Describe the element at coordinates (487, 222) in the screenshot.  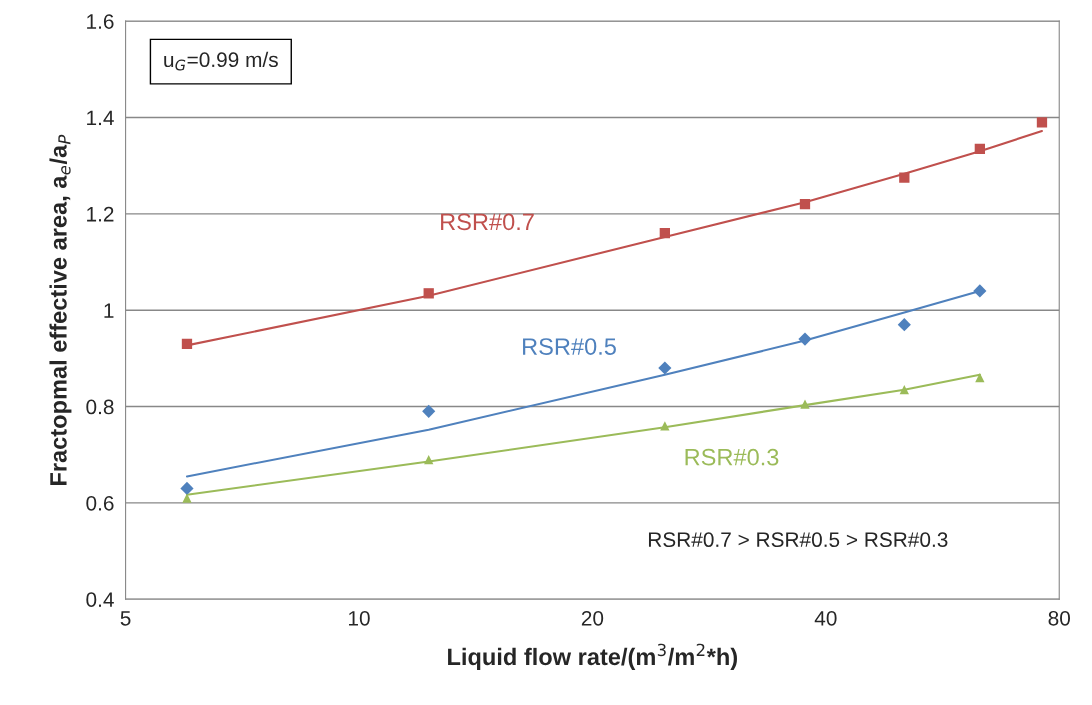
I see `text: RSR#0.7` at that location.